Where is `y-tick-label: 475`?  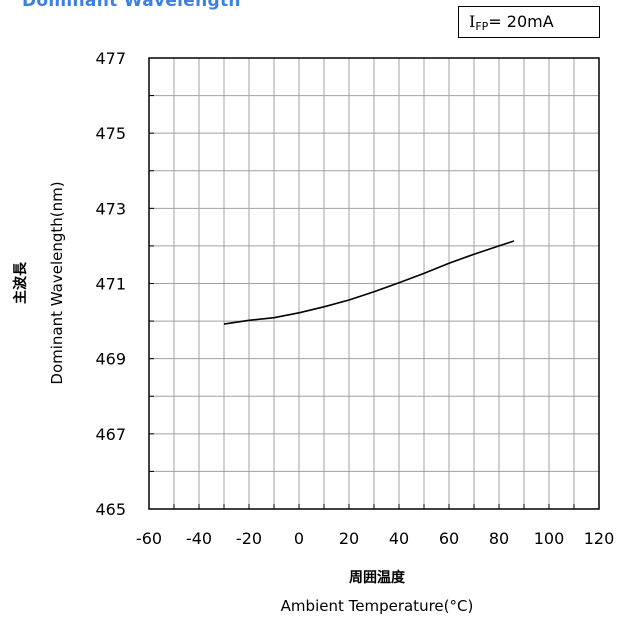 y-tick-label: 475 is located at coordinates (110, 133).